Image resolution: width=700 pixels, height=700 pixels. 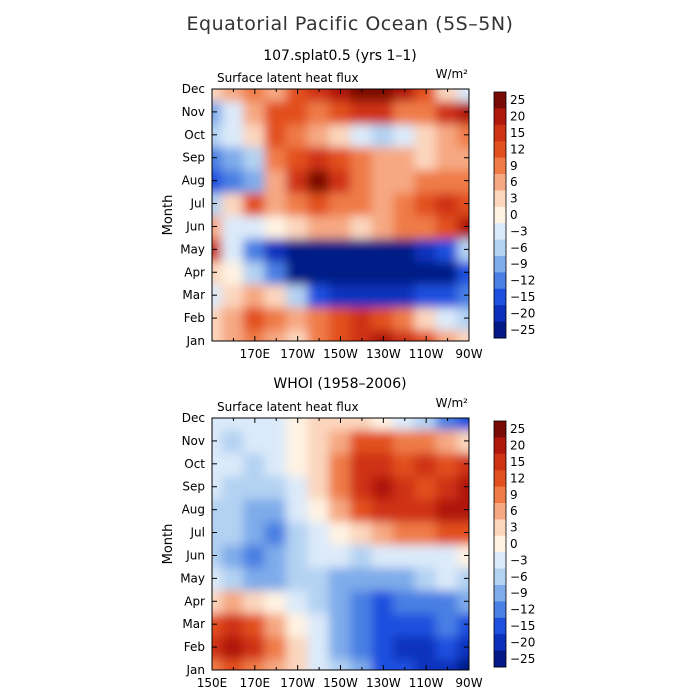 I want to click on month-tick-label: Oct, so click(x=194, y=464).